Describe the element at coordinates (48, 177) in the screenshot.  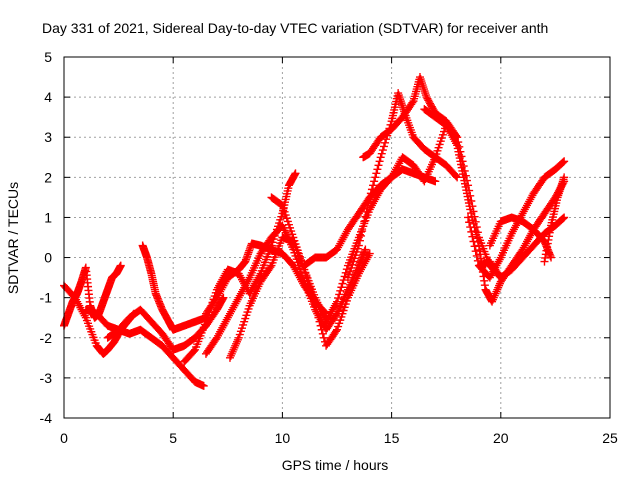
I see `y-tick-label: 2` at that location.